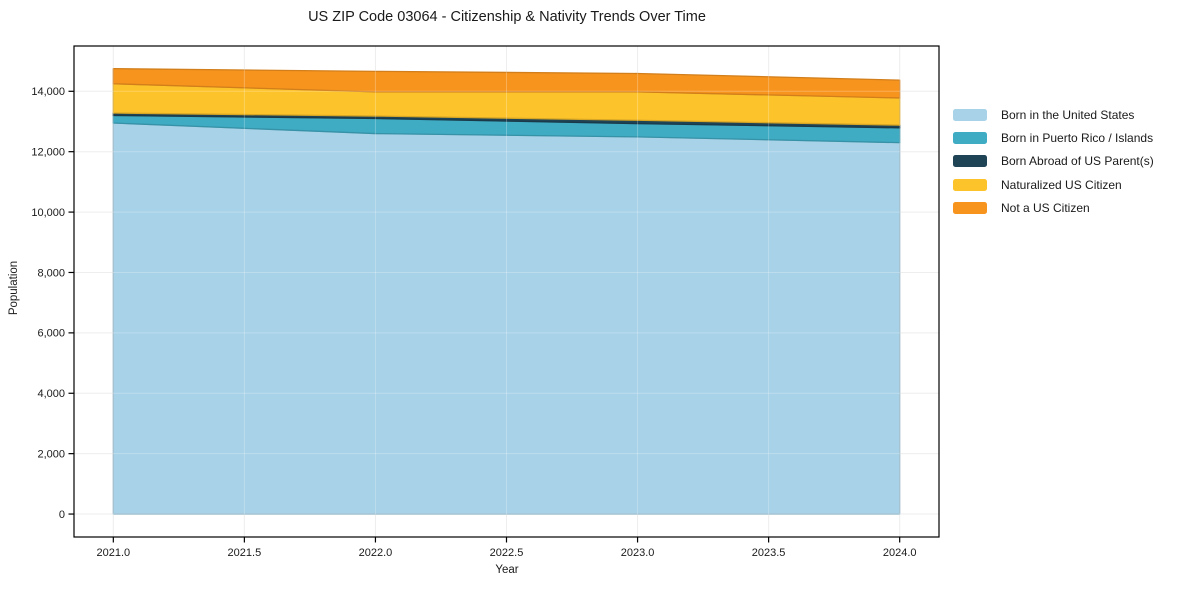 The width and height of the screenshot is (1189, 590). I want to click on legend-item: Not a US Citizen, so click(1053, 208).